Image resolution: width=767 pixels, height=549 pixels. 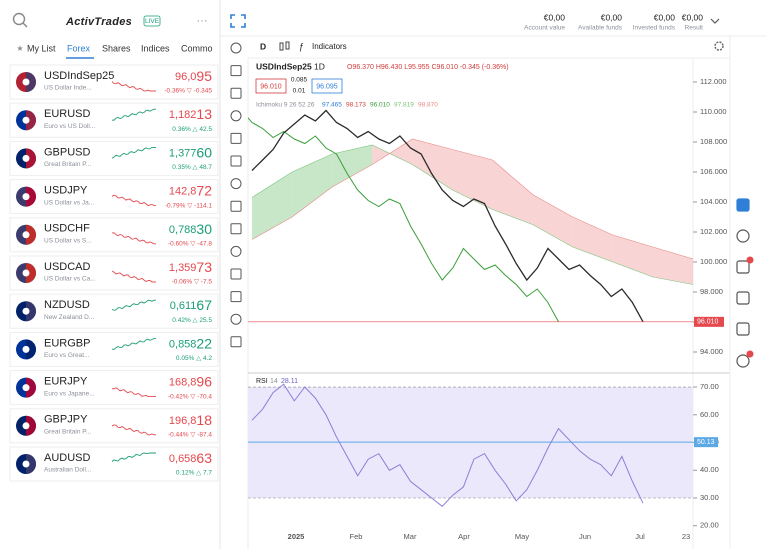 I want to click on ichimoku-value: 96.010, so click(x=380, y=105).